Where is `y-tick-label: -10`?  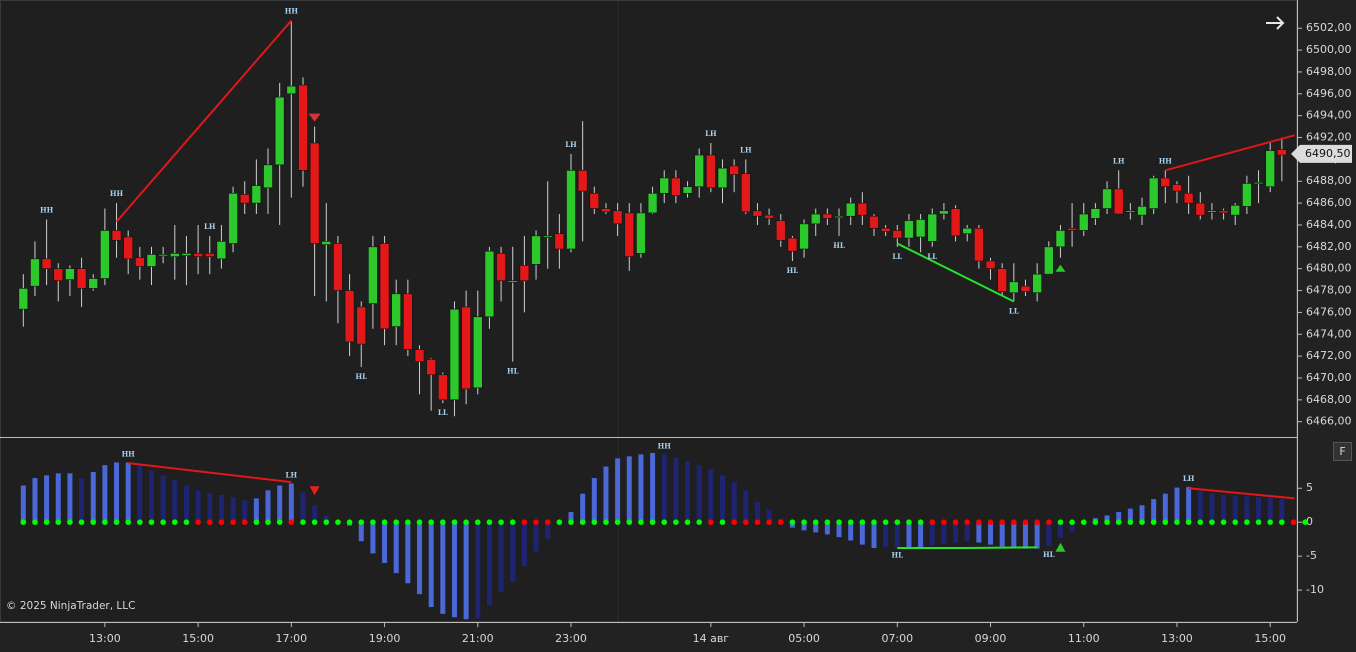
y-tick-label: -10 is located at coordinates (1315, 589).